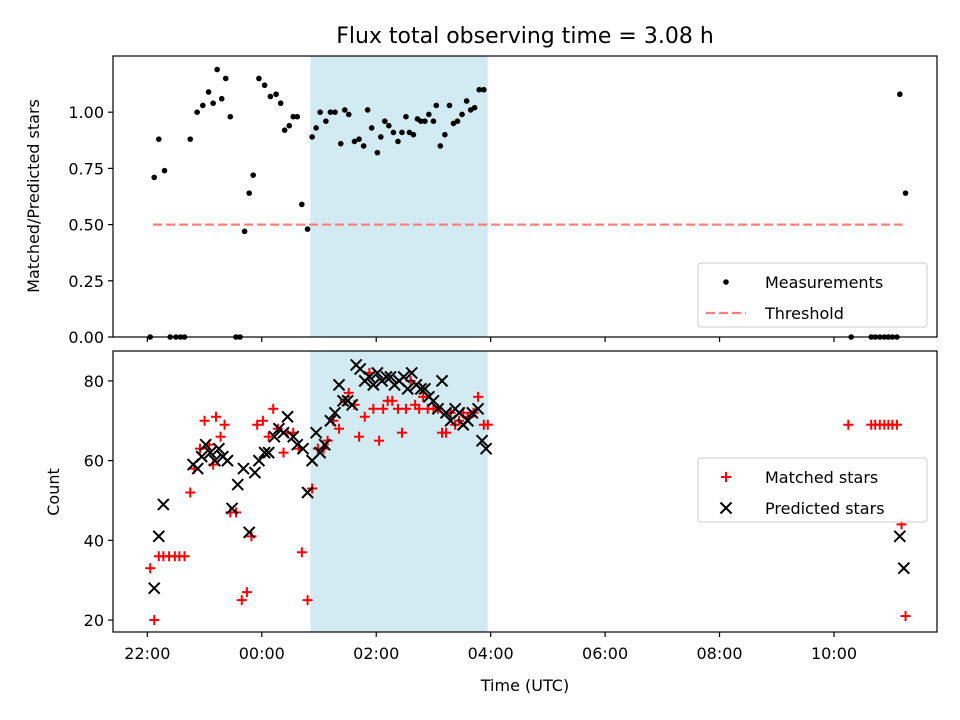 This screenshot has height=720, width=960. Describe the element at coordinates (147, 653) in the screenshot. I see `x-tick-label: 22:00` at that location.